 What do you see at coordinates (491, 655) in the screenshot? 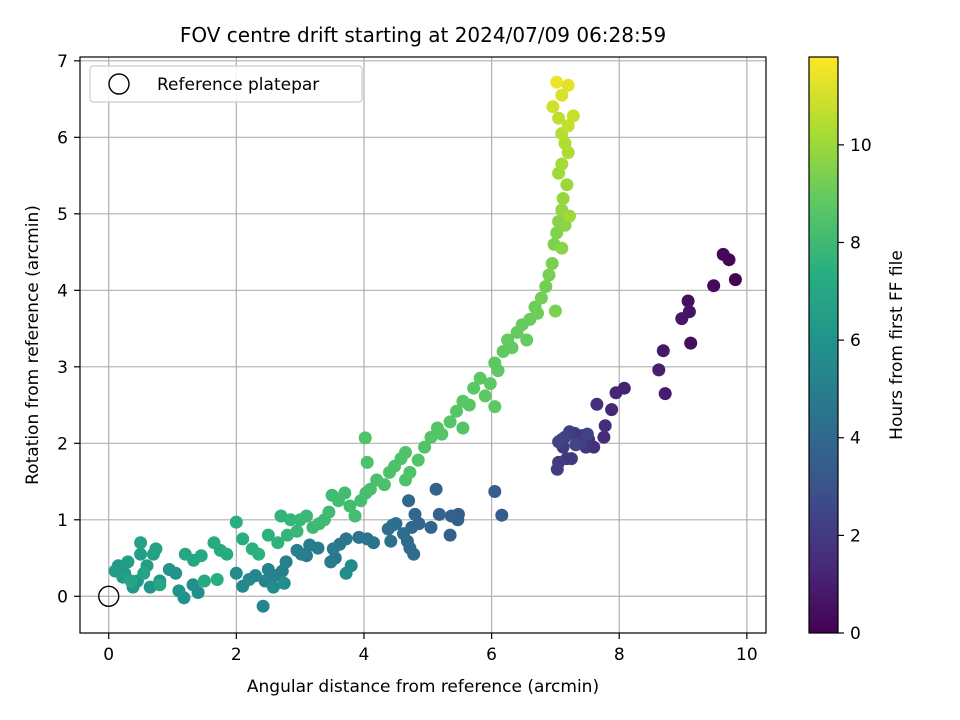
I see `x-tick-label: 6` at bounding box center [491, 655].